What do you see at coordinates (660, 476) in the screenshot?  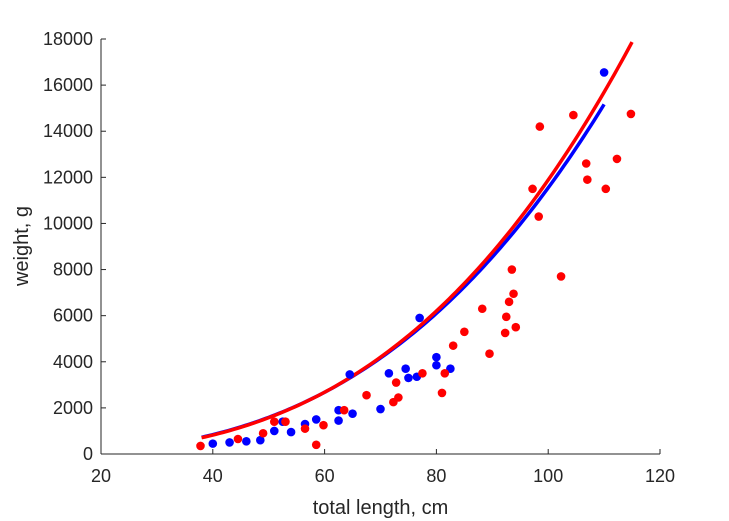 I see `x-tick-label: 120` at bounding box center [660, 476].